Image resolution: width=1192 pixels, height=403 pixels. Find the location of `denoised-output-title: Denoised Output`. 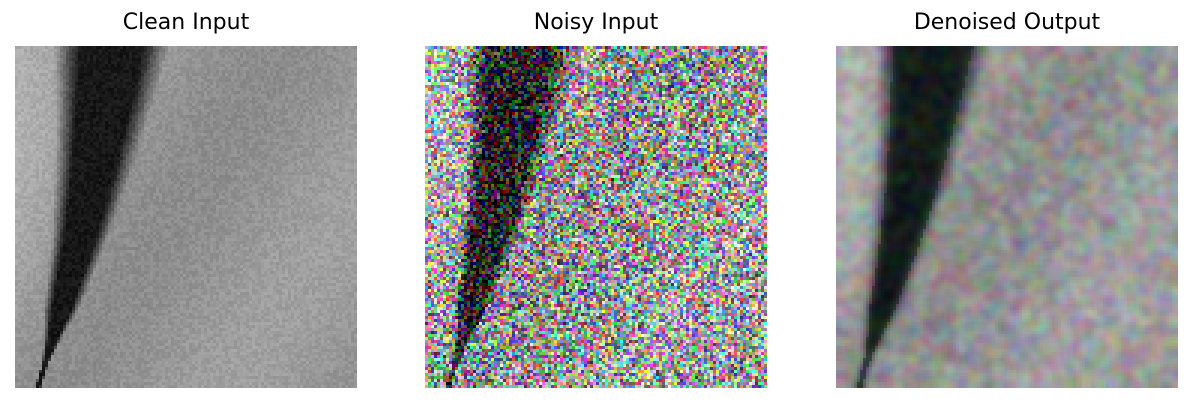

denoised-output-title: Denoised Output is located at coordinates (1007, 22).